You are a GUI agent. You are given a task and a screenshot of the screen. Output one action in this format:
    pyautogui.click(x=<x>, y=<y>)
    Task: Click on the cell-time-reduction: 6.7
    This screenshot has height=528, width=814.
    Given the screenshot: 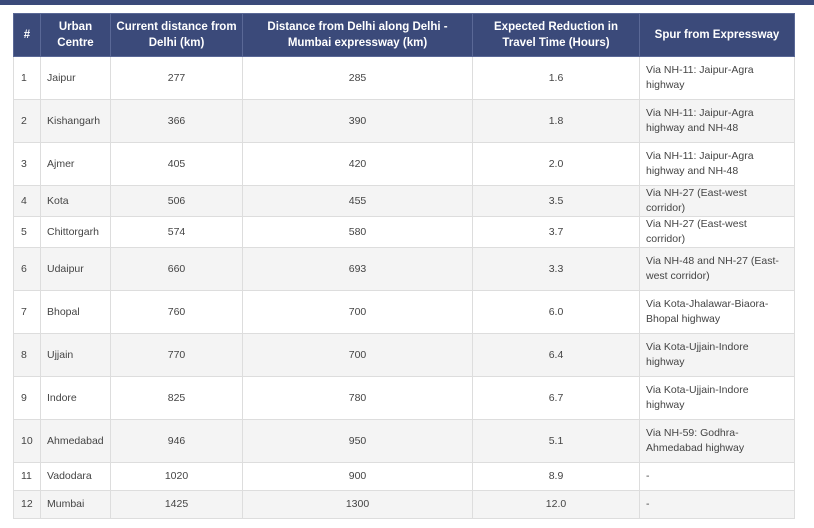 What is the action you would take?
    pyautogui.click(x=556, y=398)
    